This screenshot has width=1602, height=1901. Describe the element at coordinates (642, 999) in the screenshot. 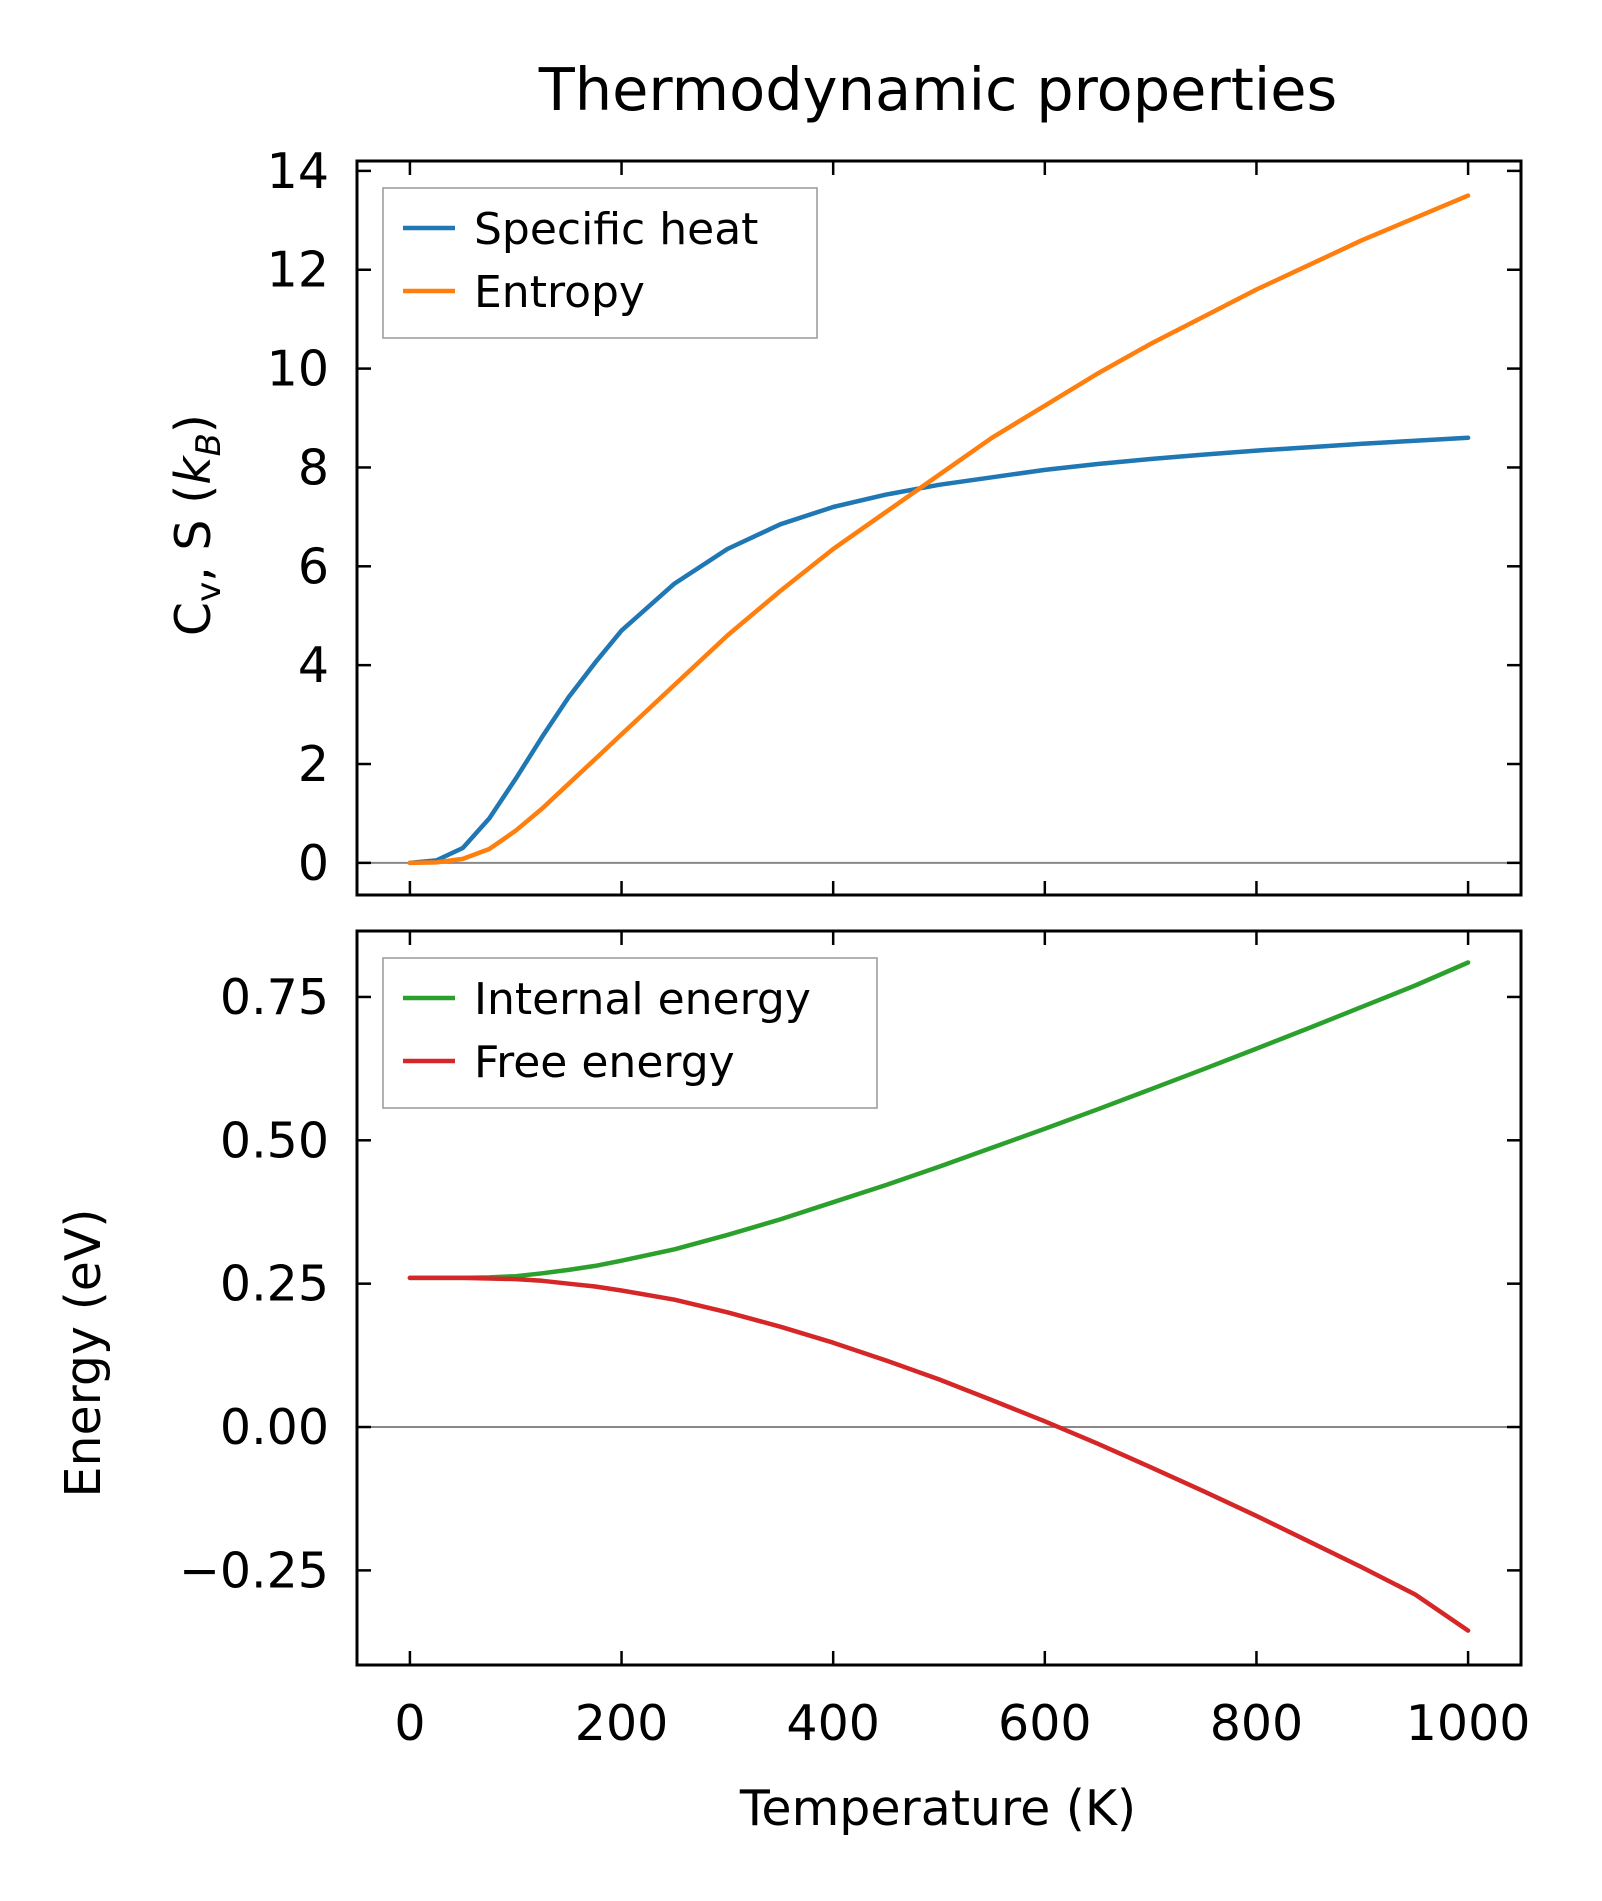

I see `legend-label-internal-energy: Internal energy` at that location.